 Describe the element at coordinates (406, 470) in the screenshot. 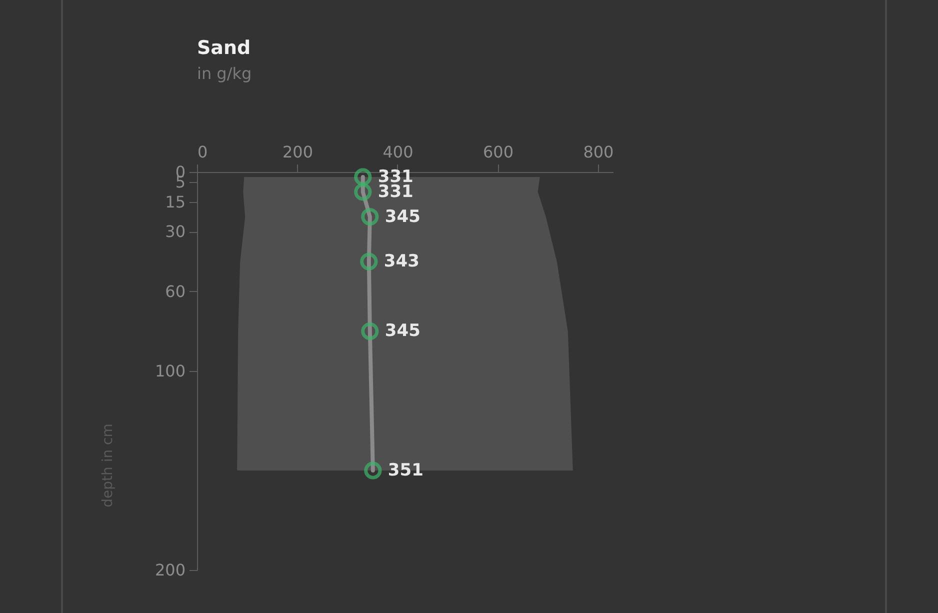

I see `data-label: 351` at that location.